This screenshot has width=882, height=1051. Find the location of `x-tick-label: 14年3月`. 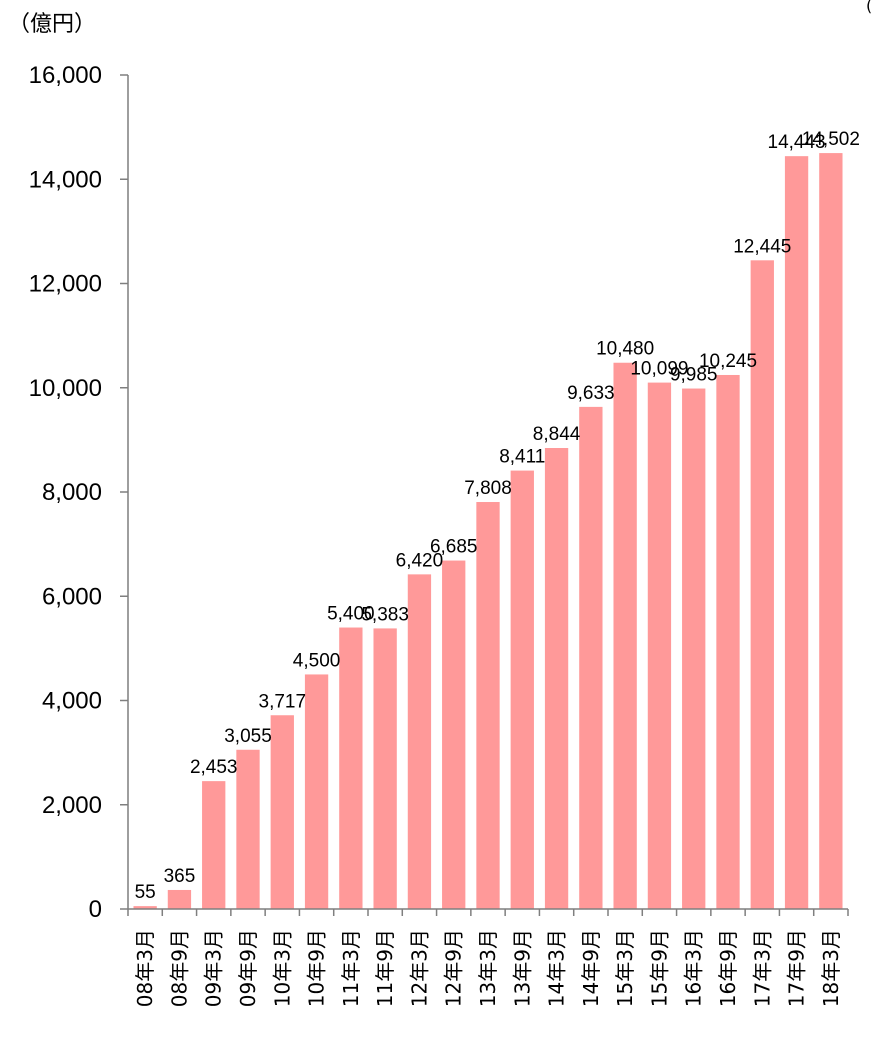

x-tick-label: 14年3月 is located at coordinates (557, 968).